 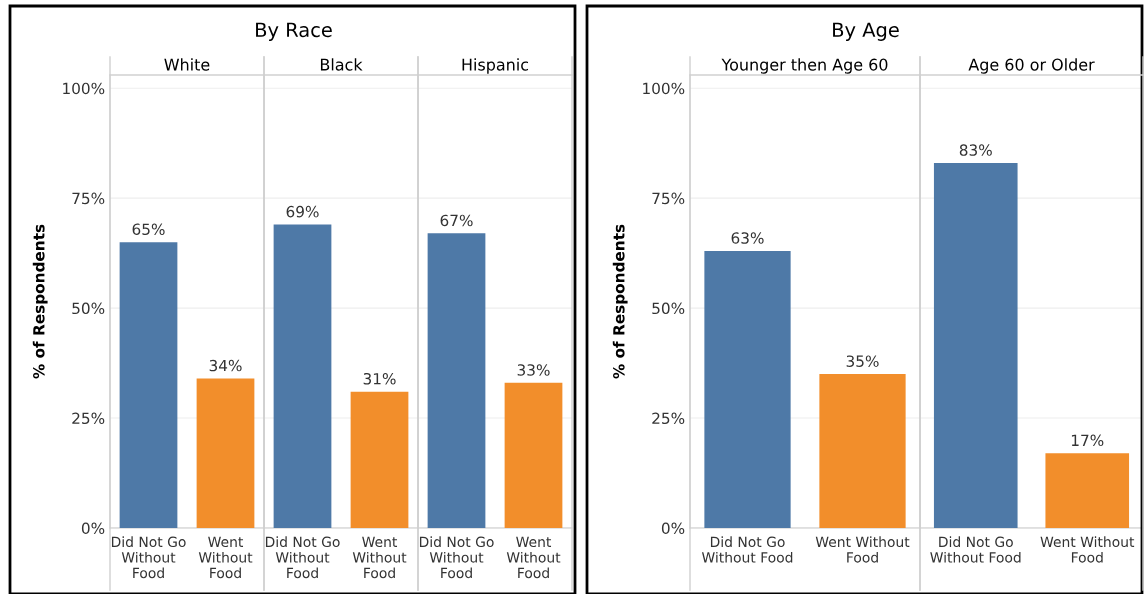 I want to click on data-label: 83%, so click(x=975, y=150).